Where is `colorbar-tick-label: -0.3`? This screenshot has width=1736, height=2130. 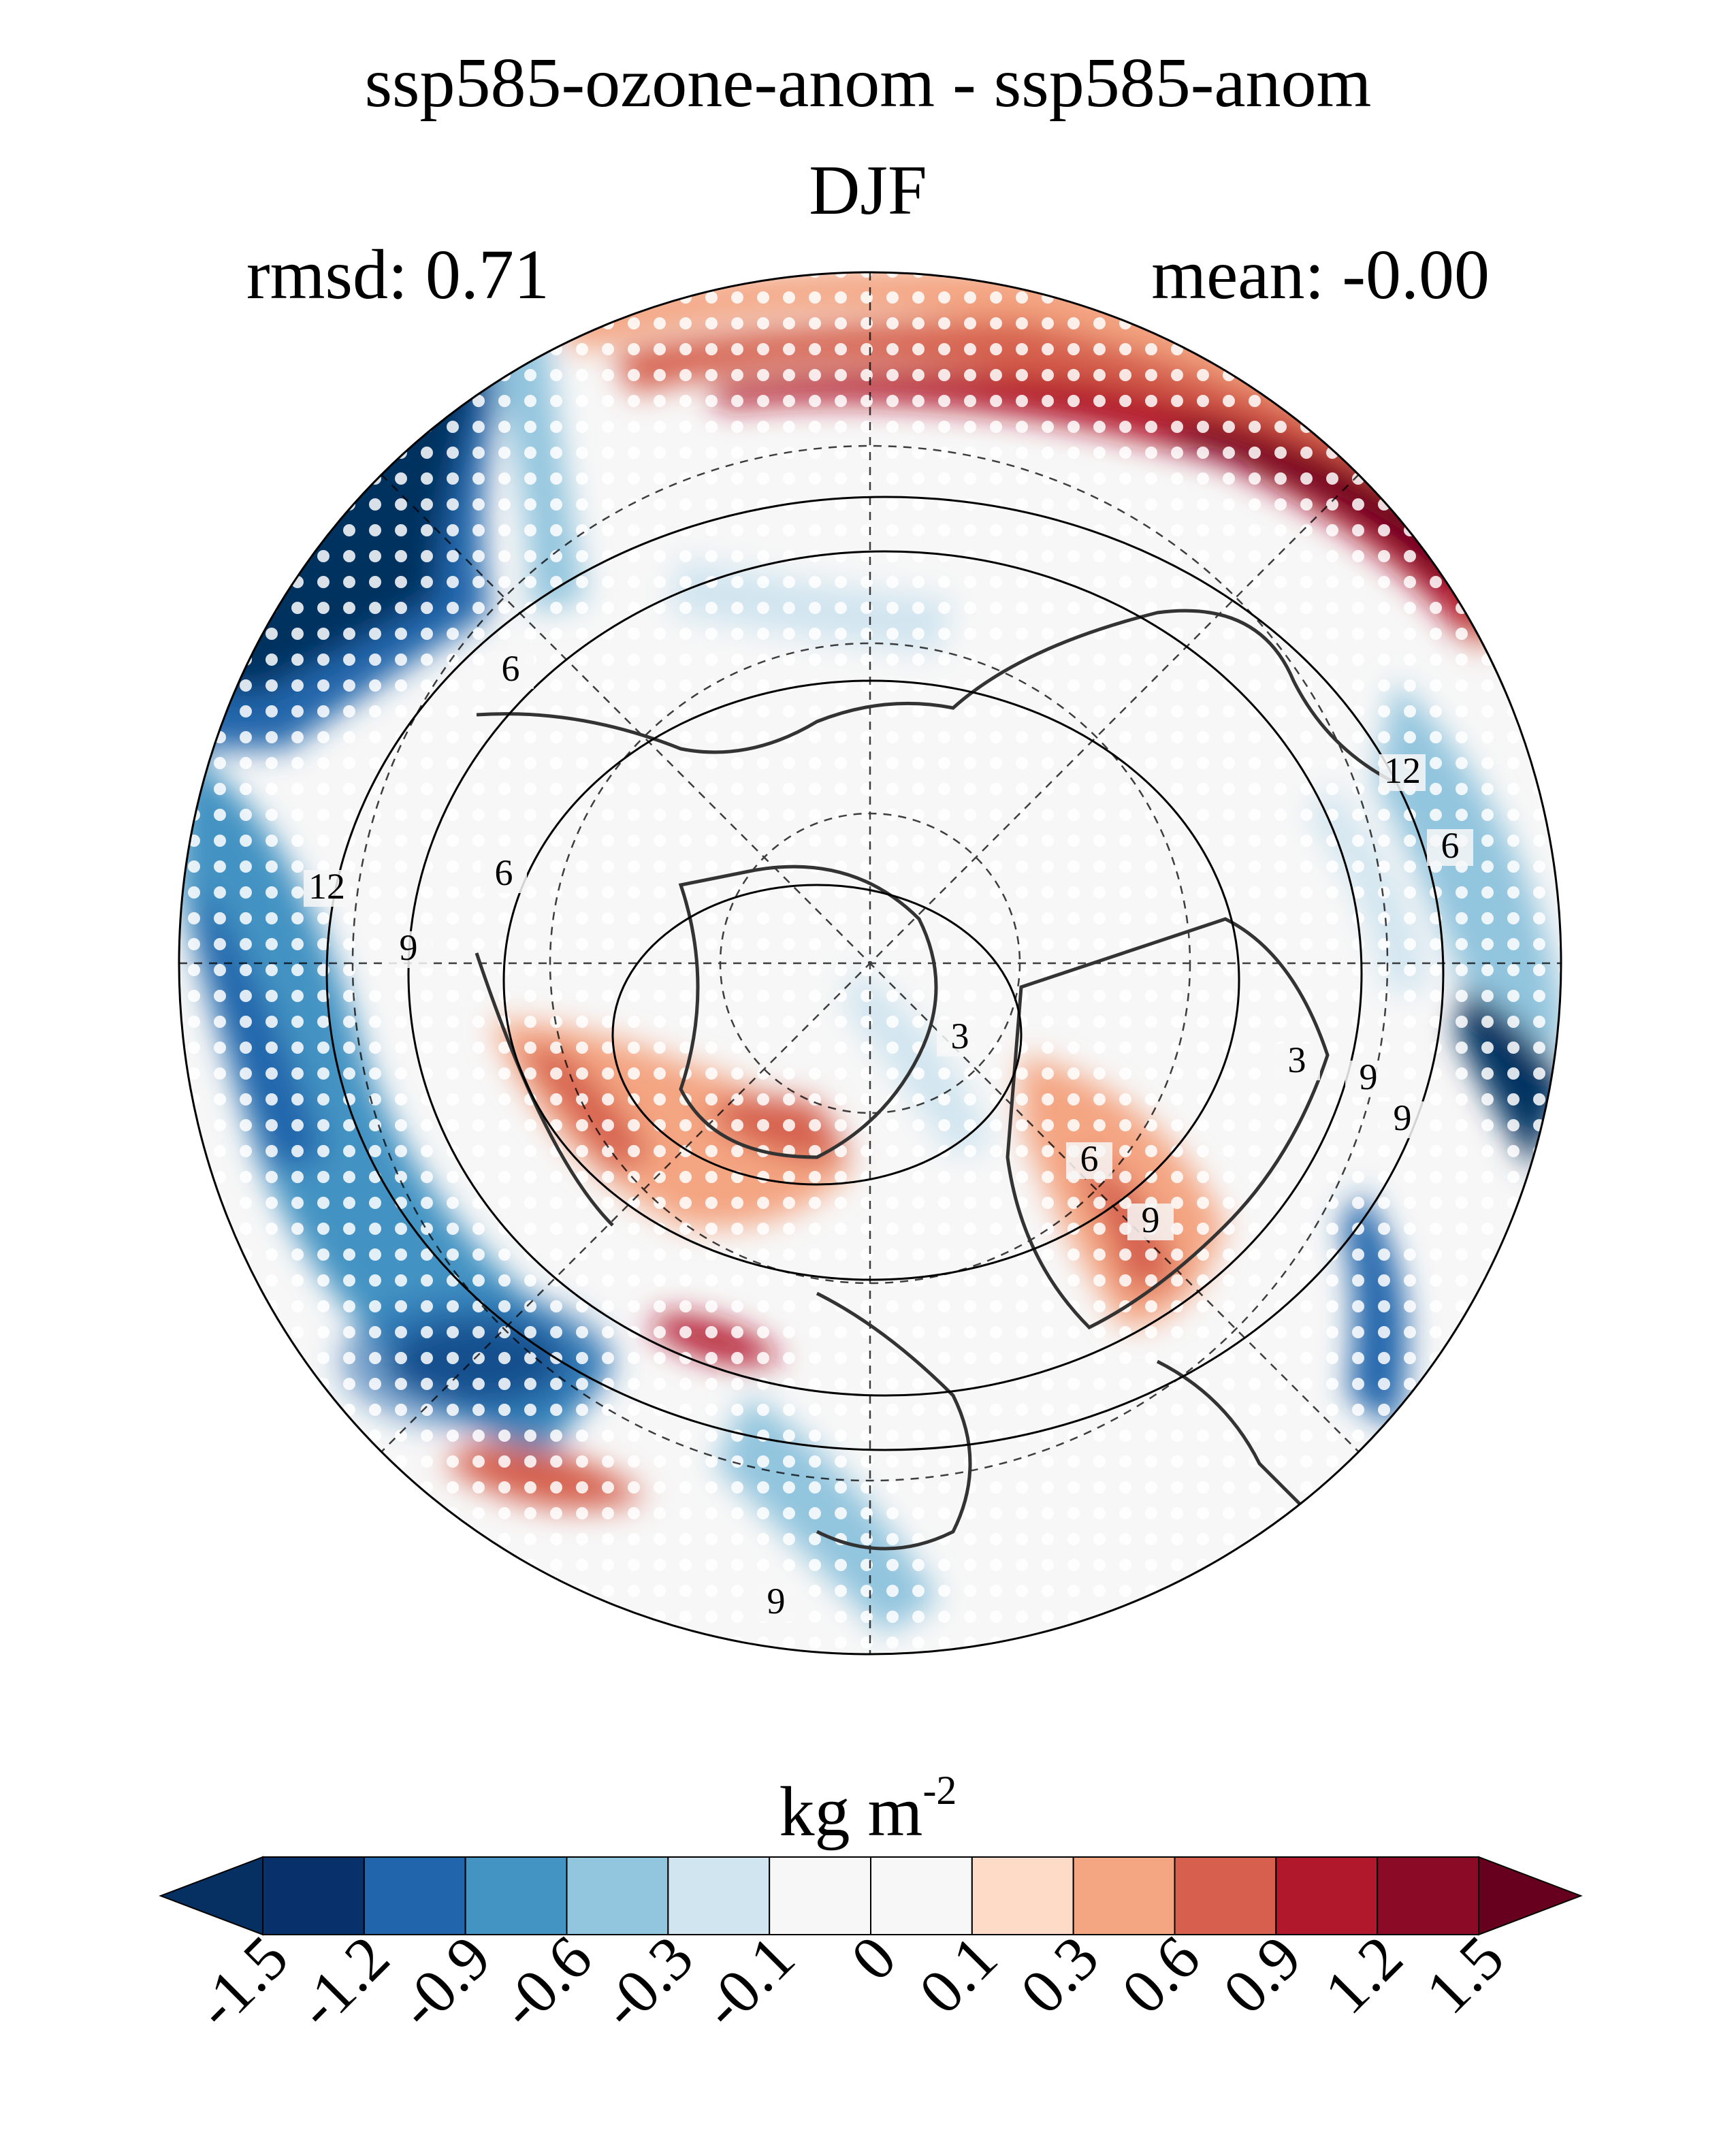
colorbar-tick-label: -0.3 is located at coordinates (646, 1982).